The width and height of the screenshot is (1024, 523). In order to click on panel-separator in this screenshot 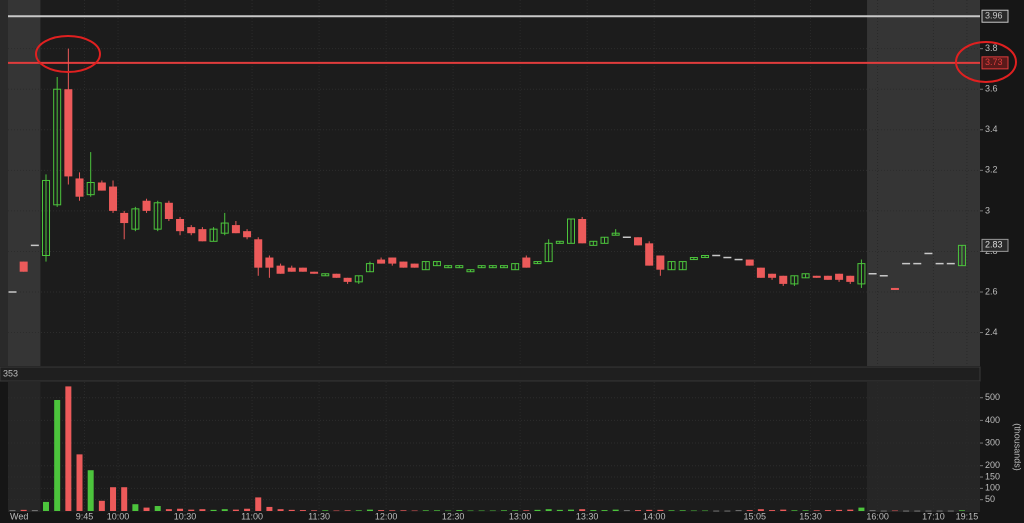, I will do `click(490, 374)`.